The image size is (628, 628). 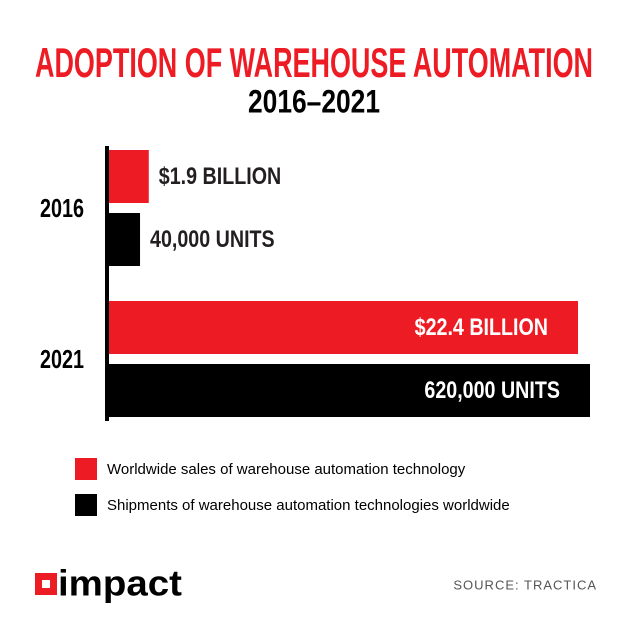 I want to click on chart-subtitle: 2016–2021, so click(x=314, y=101).